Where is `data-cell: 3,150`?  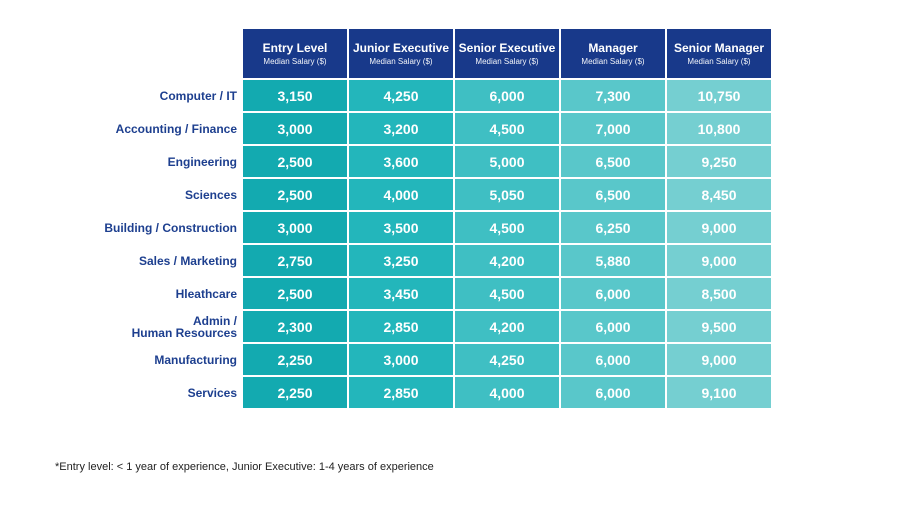
data-cell: 3,150 is located at coordinates (295, 95).